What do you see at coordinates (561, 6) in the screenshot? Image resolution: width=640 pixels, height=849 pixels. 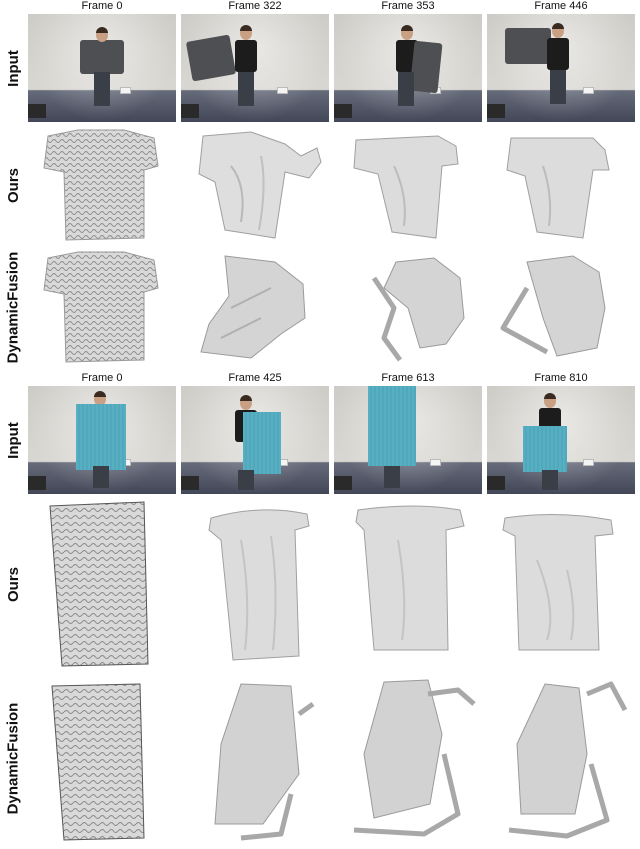 I see `frame-label: Frame 446` at bounding box center [561, 6].